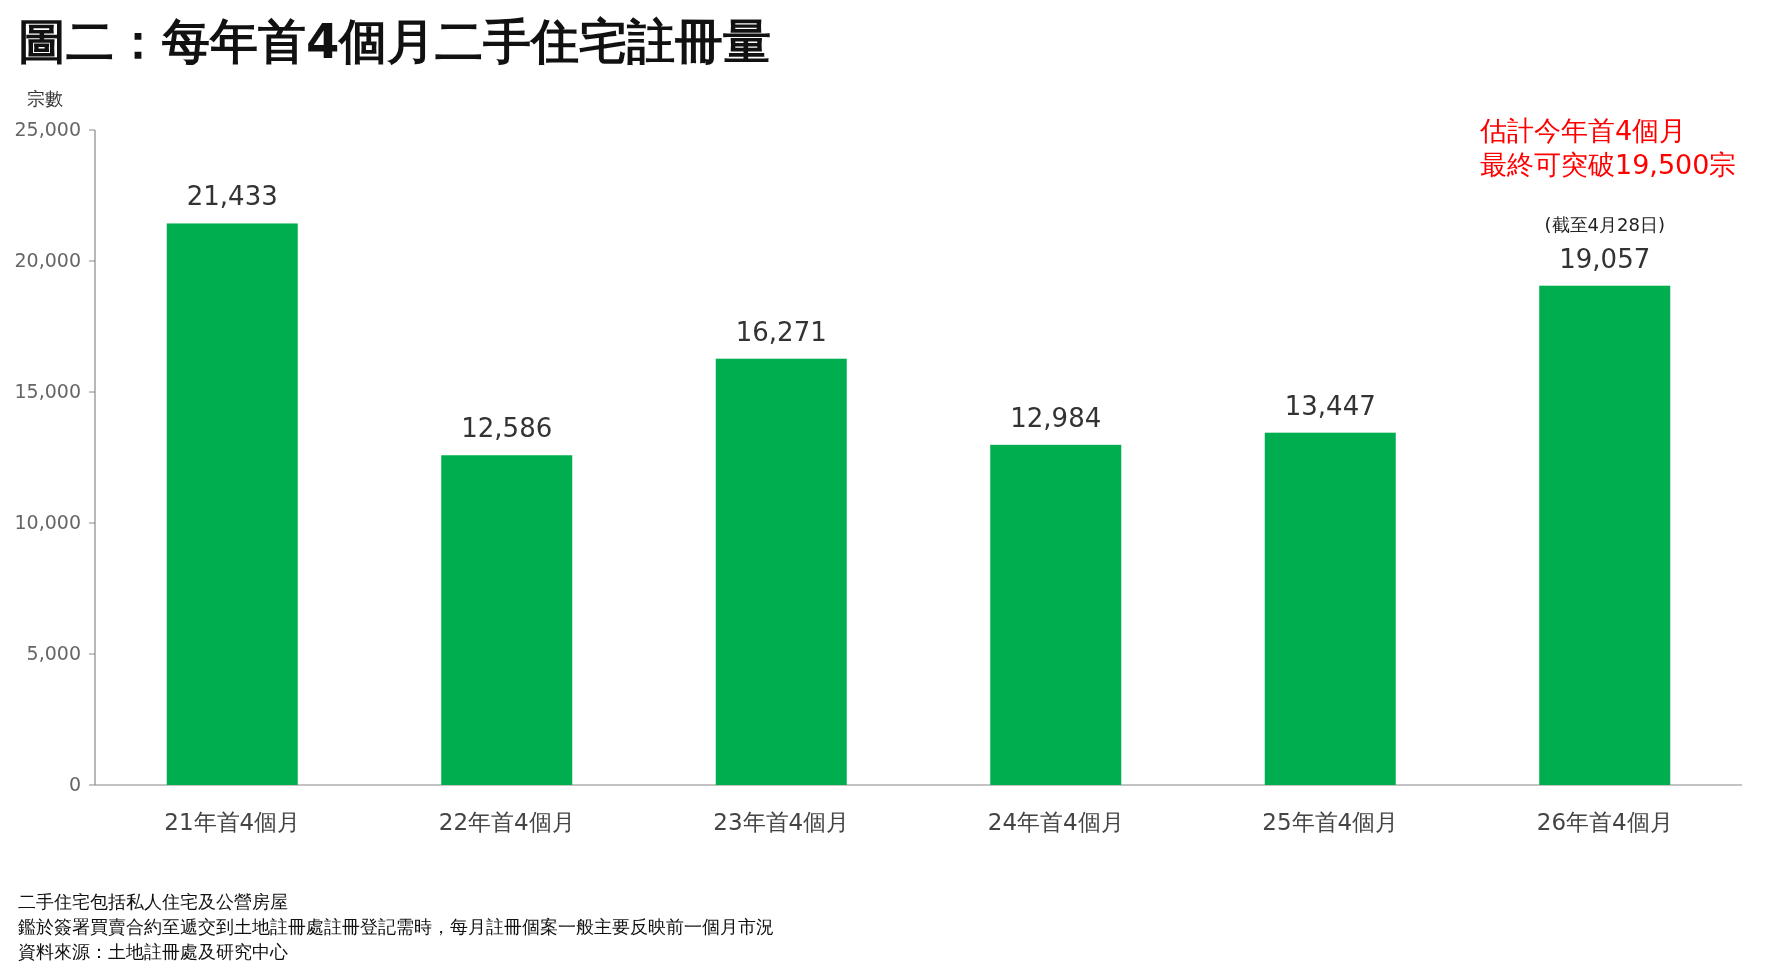 Image resolution: width=1790 pixels, height=975 pixels. What do you see at coordinates (506, 822) in the screenshot?
I see `xtick: 22年首4個月` at bounding box center [506, 822].